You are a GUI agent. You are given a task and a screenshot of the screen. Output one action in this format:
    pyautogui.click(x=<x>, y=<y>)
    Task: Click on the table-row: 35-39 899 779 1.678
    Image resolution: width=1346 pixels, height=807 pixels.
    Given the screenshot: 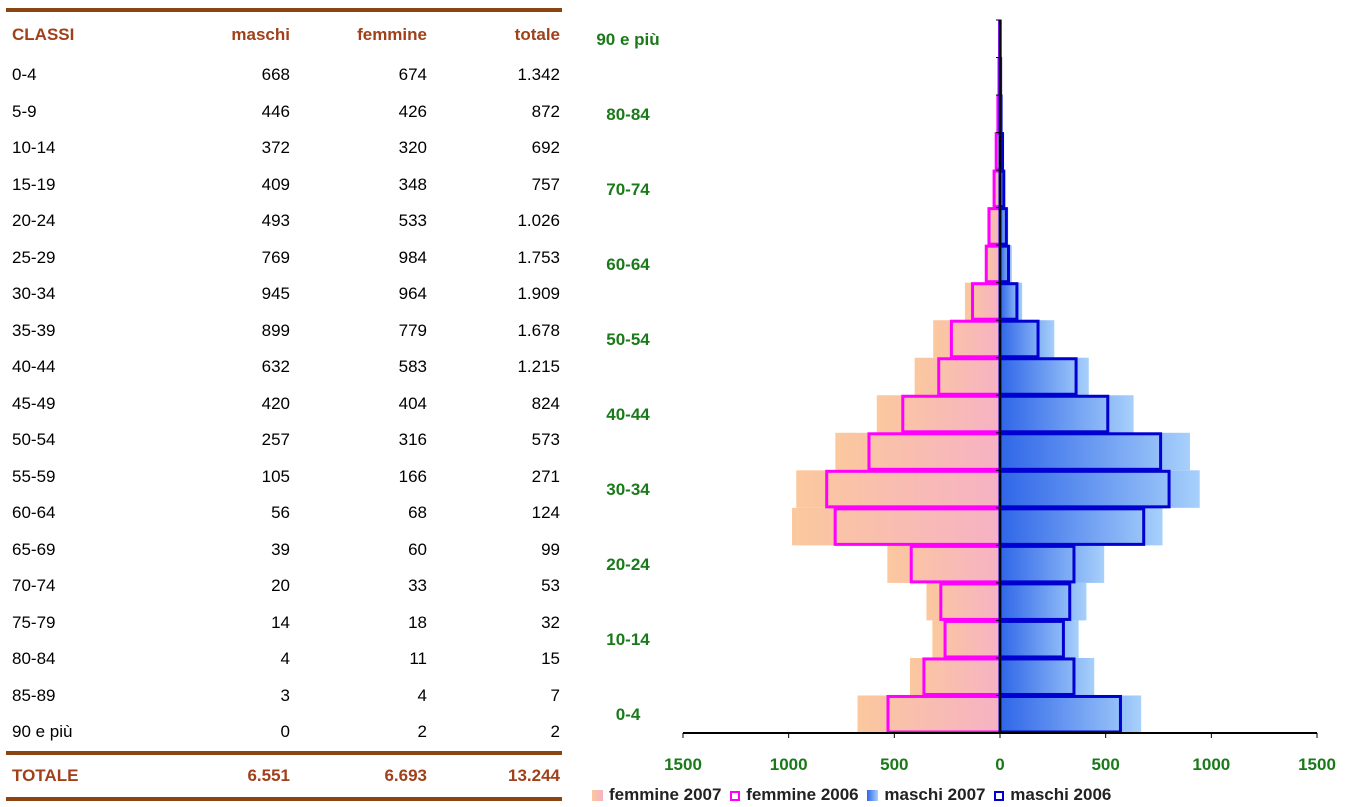 What is the action you would take?
    pyautogui.click(x=284, y=331)
    